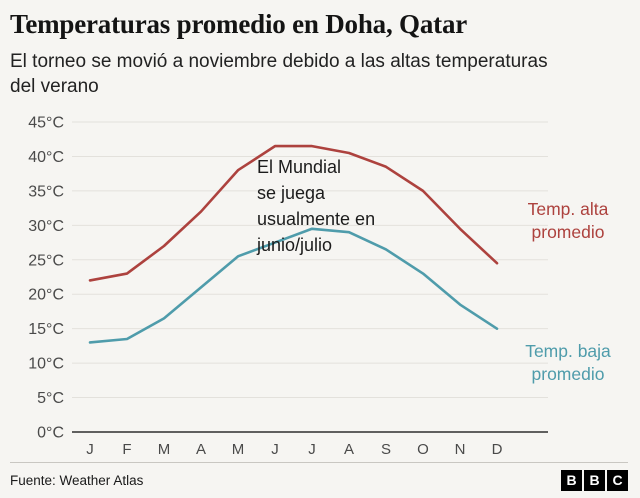 The width and height of the screenshot is (640, 498). What do you see at coordinates (423, 449) in the screenshot?
I see `x-tick-label: O` at bounding box center [423, 449].